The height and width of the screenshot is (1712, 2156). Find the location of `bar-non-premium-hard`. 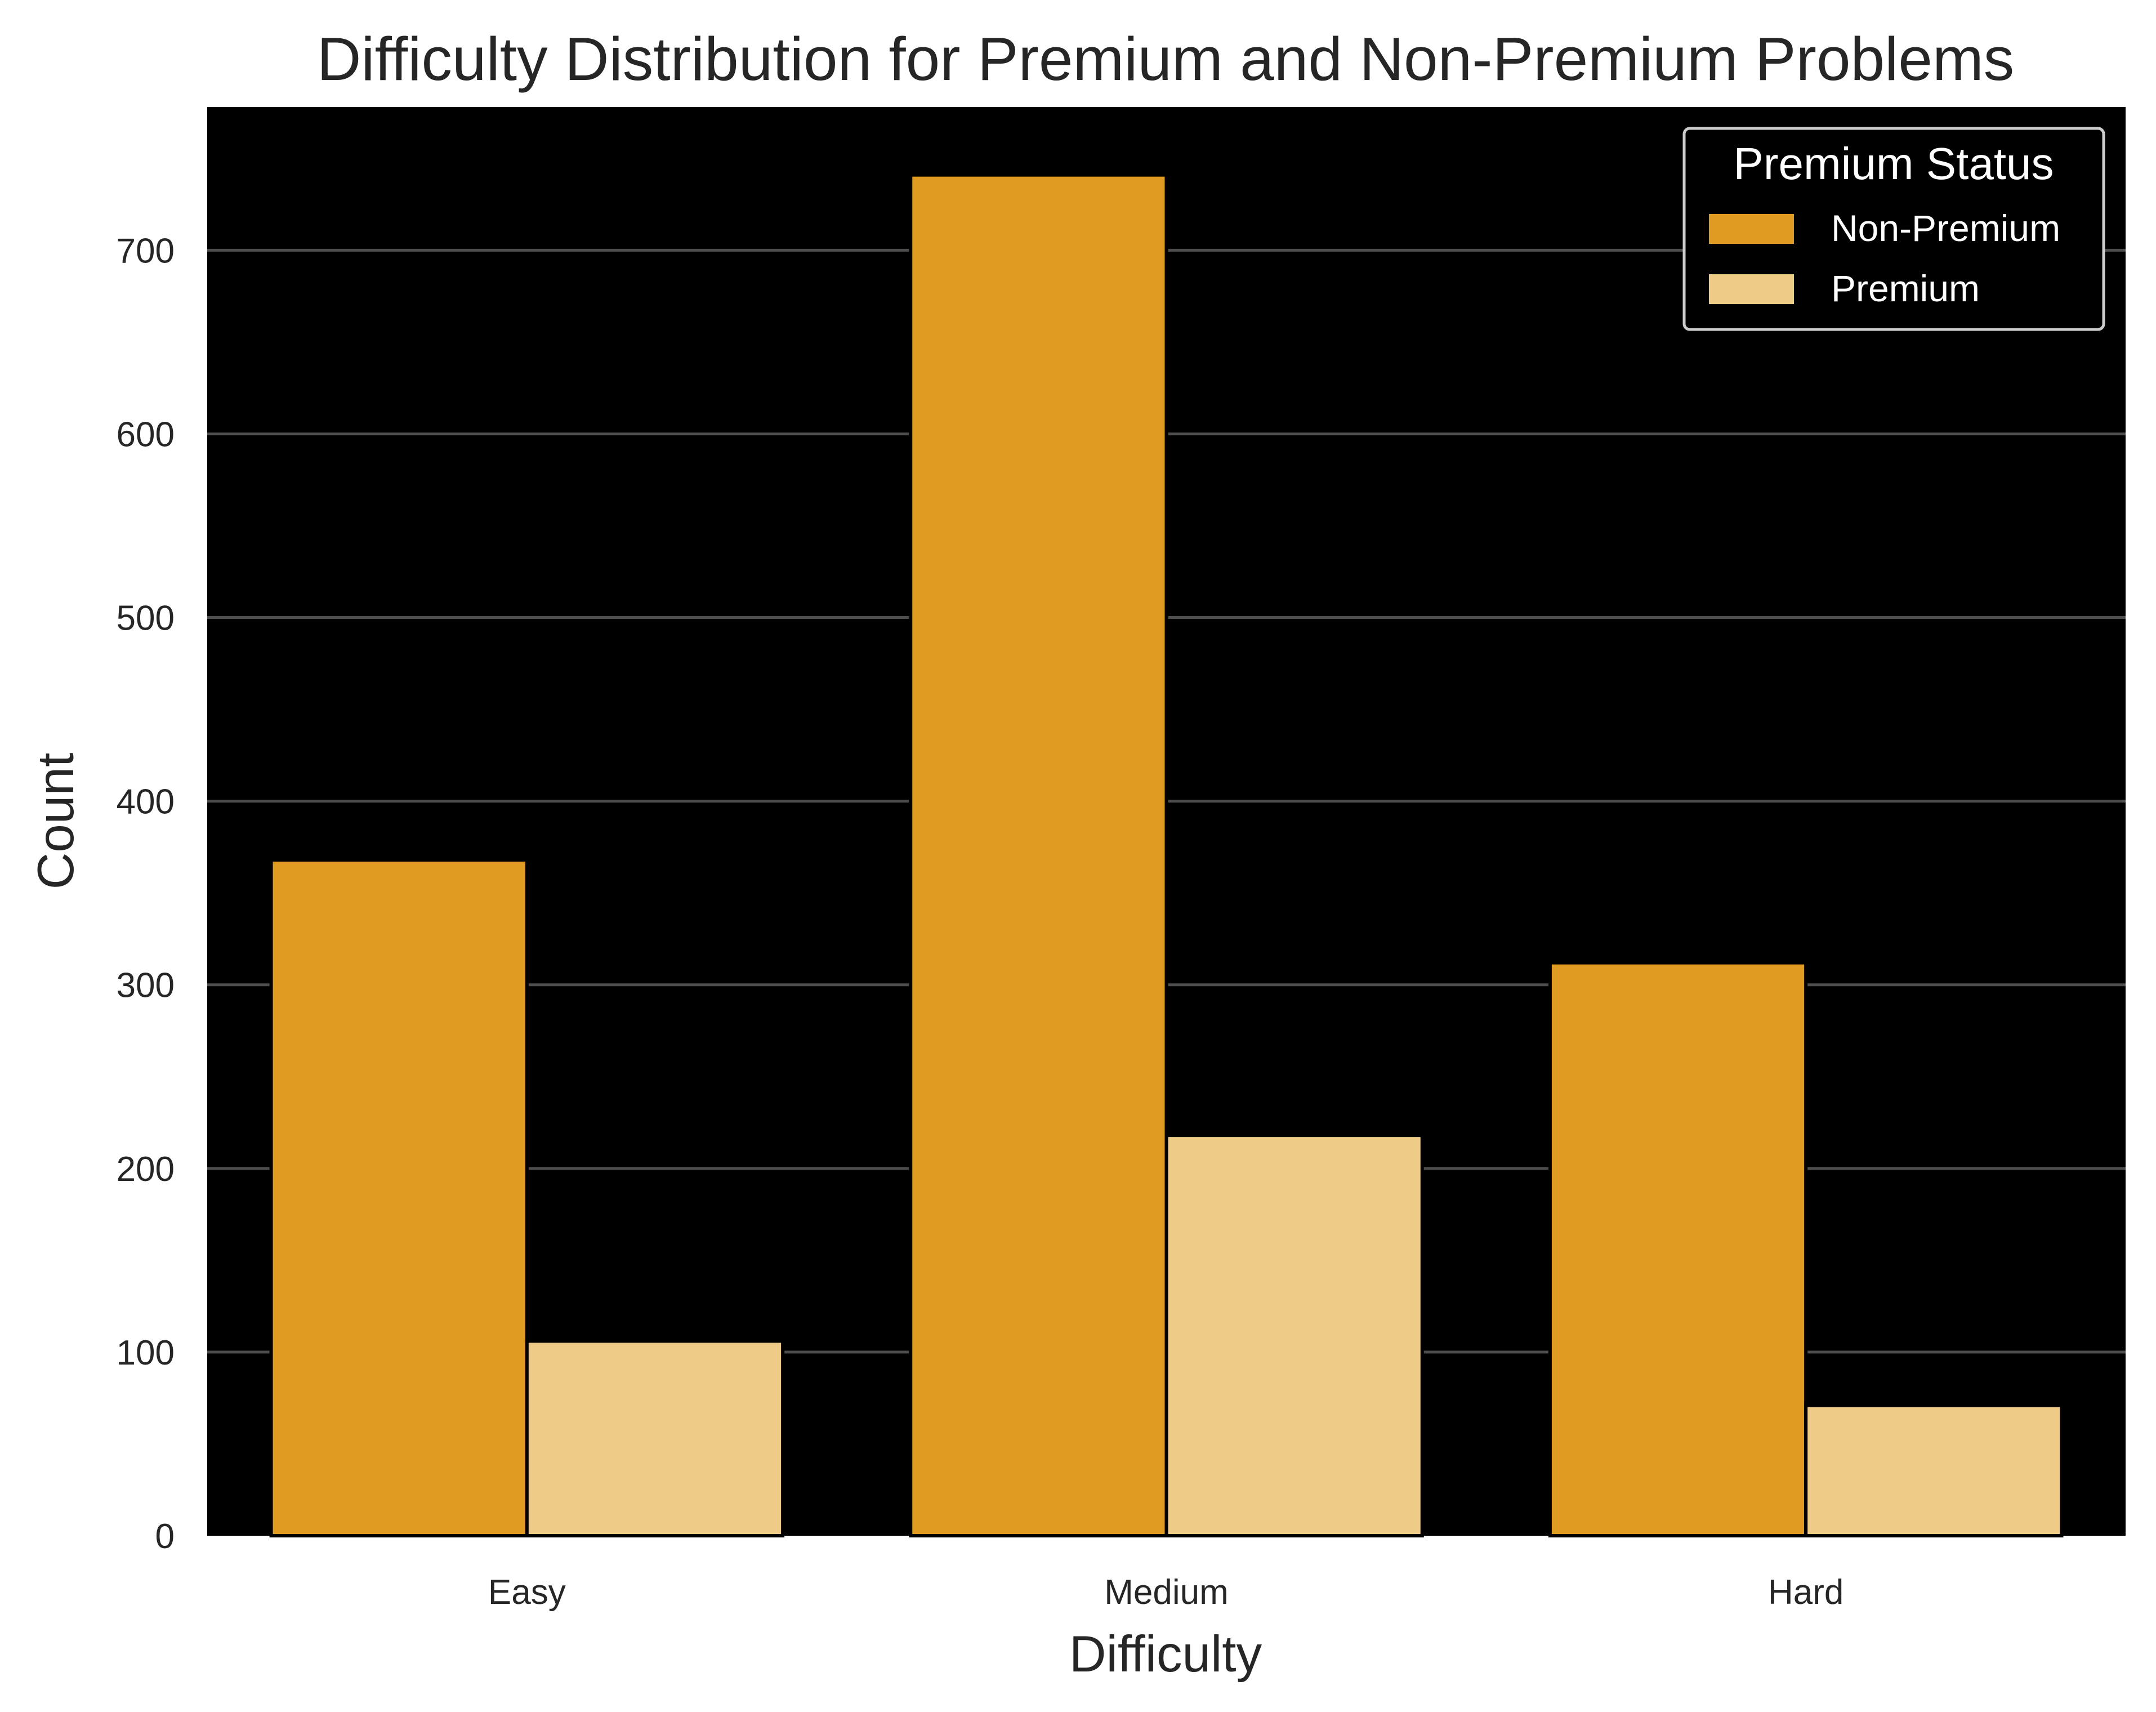

bar-non-premium-hard is located at coordinates (1678, 1249).